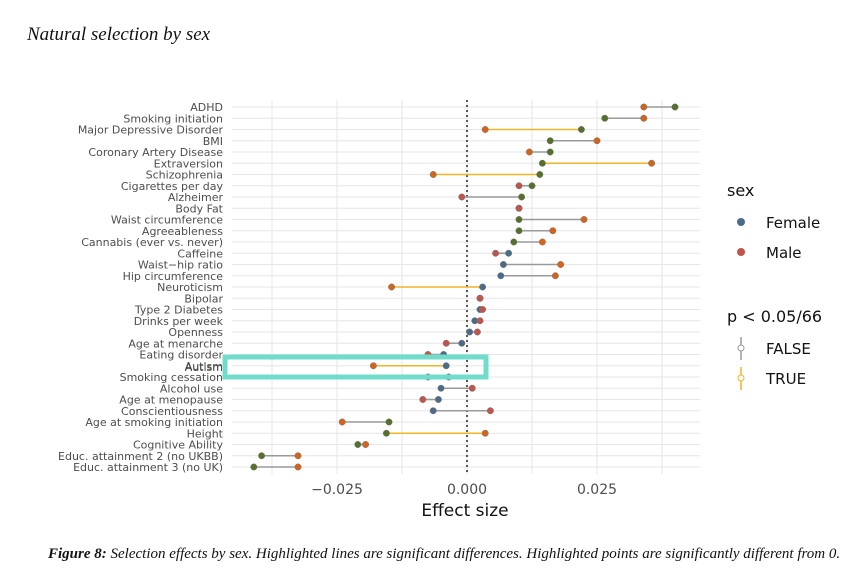  What do you see at coordinates (774, 316) in the screenshot?
I see `legend-p-title: p < 0.05/66` at bounding box center [774, 316].